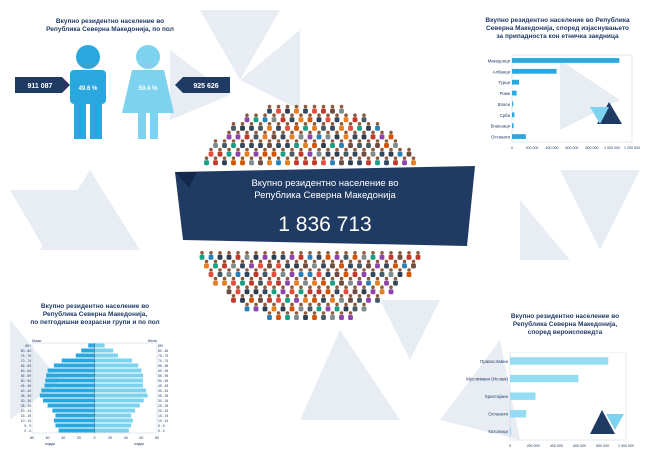 The height and width of the screenshot is (463, 650). I want to click on pyramid-age-label-right: 65 - 69, so click(163, 366).